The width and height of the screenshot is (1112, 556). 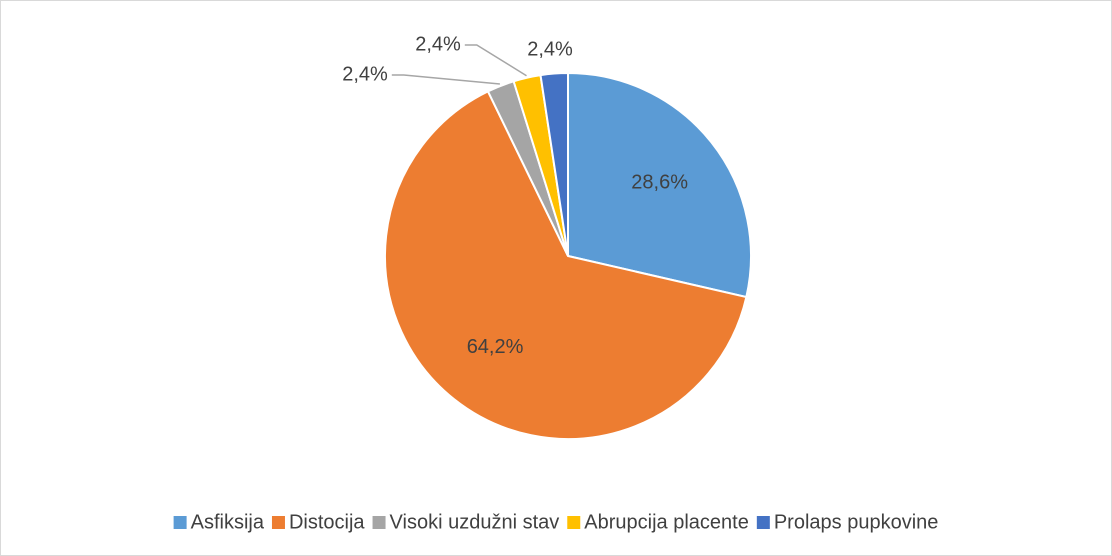 What do you see at coordinates (856, 522) in the screenshot?
I see `legend-label: Prolaps pupkovine` at bounding box center [856, 522].